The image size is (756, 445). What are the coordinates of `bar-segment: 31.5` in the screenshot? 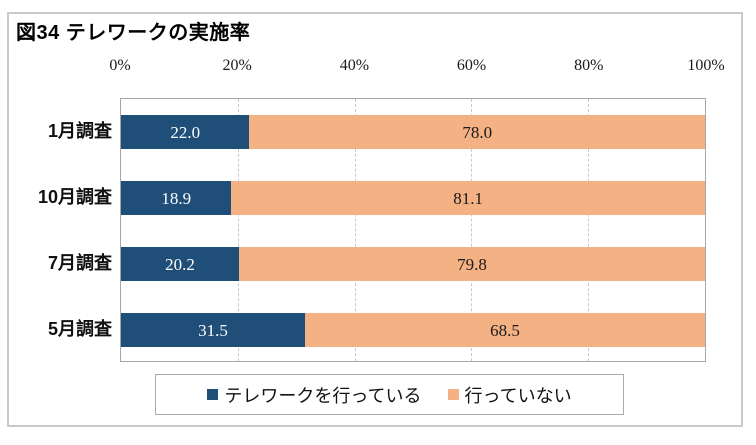 It's located at (213, 330).